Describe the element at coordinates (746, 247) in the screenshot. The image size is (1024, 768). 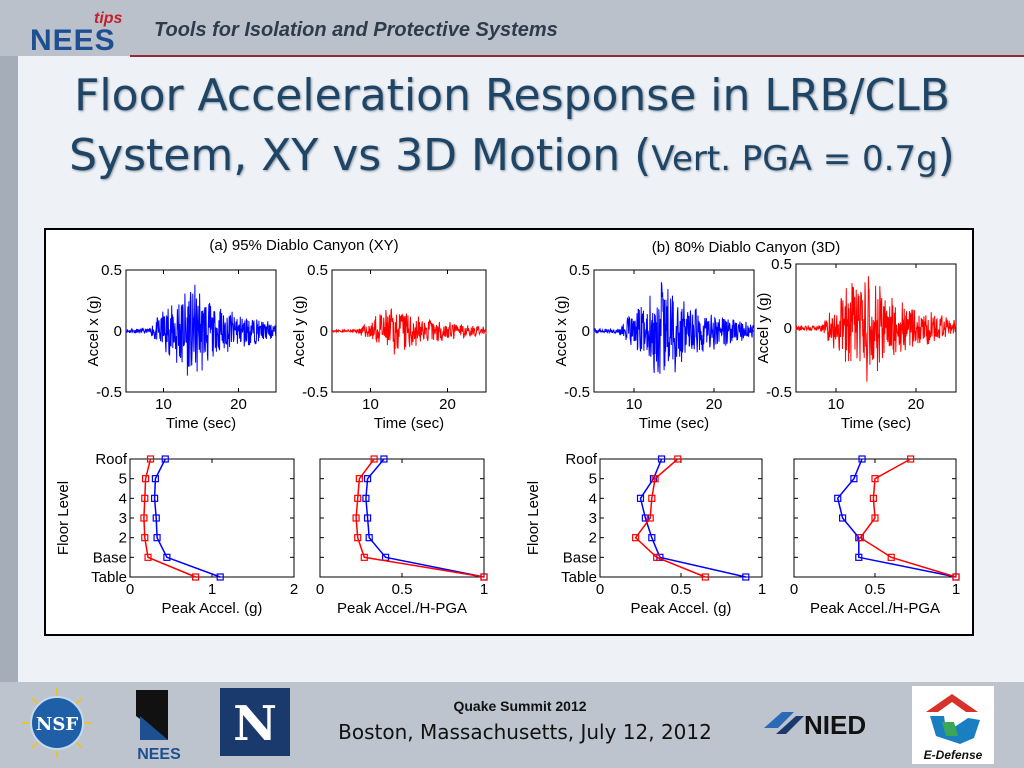
I see `panel-b-title: (b) 80% Diablo Canyon (3D)` at that location.